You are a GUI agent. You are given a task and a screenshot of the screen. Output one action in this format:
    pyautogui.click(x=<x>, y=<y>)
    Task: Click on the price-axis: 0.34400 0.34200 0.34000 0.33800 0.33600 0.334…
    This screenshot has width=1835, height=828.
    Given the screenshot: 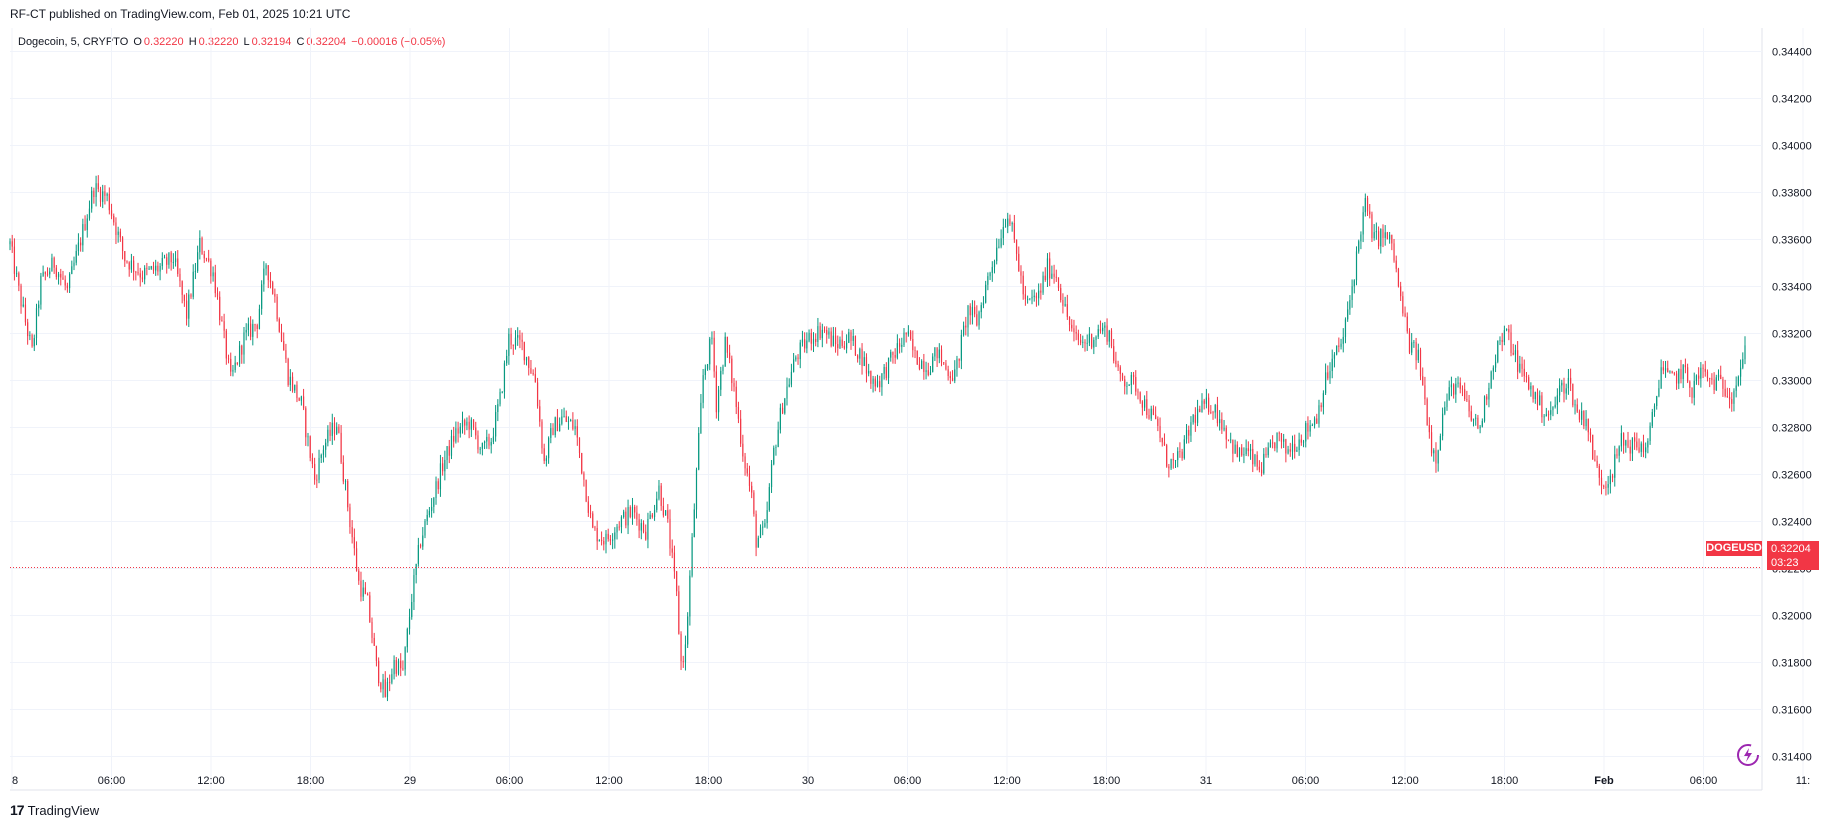 What is the action you would take?
    pyautogui.click(x=1792, y=405)
    